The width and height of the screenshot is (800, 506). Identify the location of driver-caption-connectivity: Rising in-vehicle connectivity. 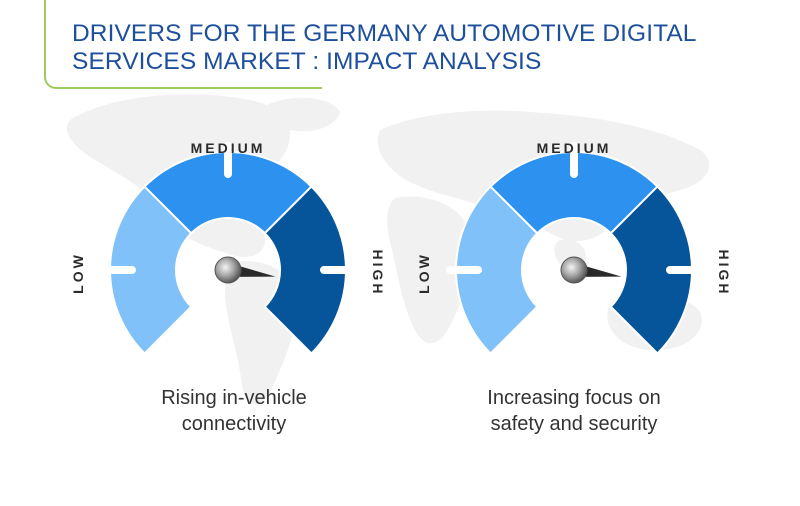
(234, 411).